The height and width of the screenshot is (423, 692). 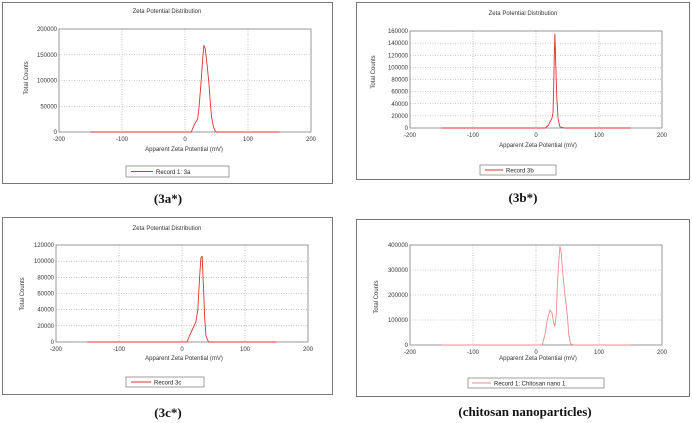 What do you see at coordinates (47, 56) in the screenshot?
I see `y-tick-label: 150000` at bounding box center [47, 56].